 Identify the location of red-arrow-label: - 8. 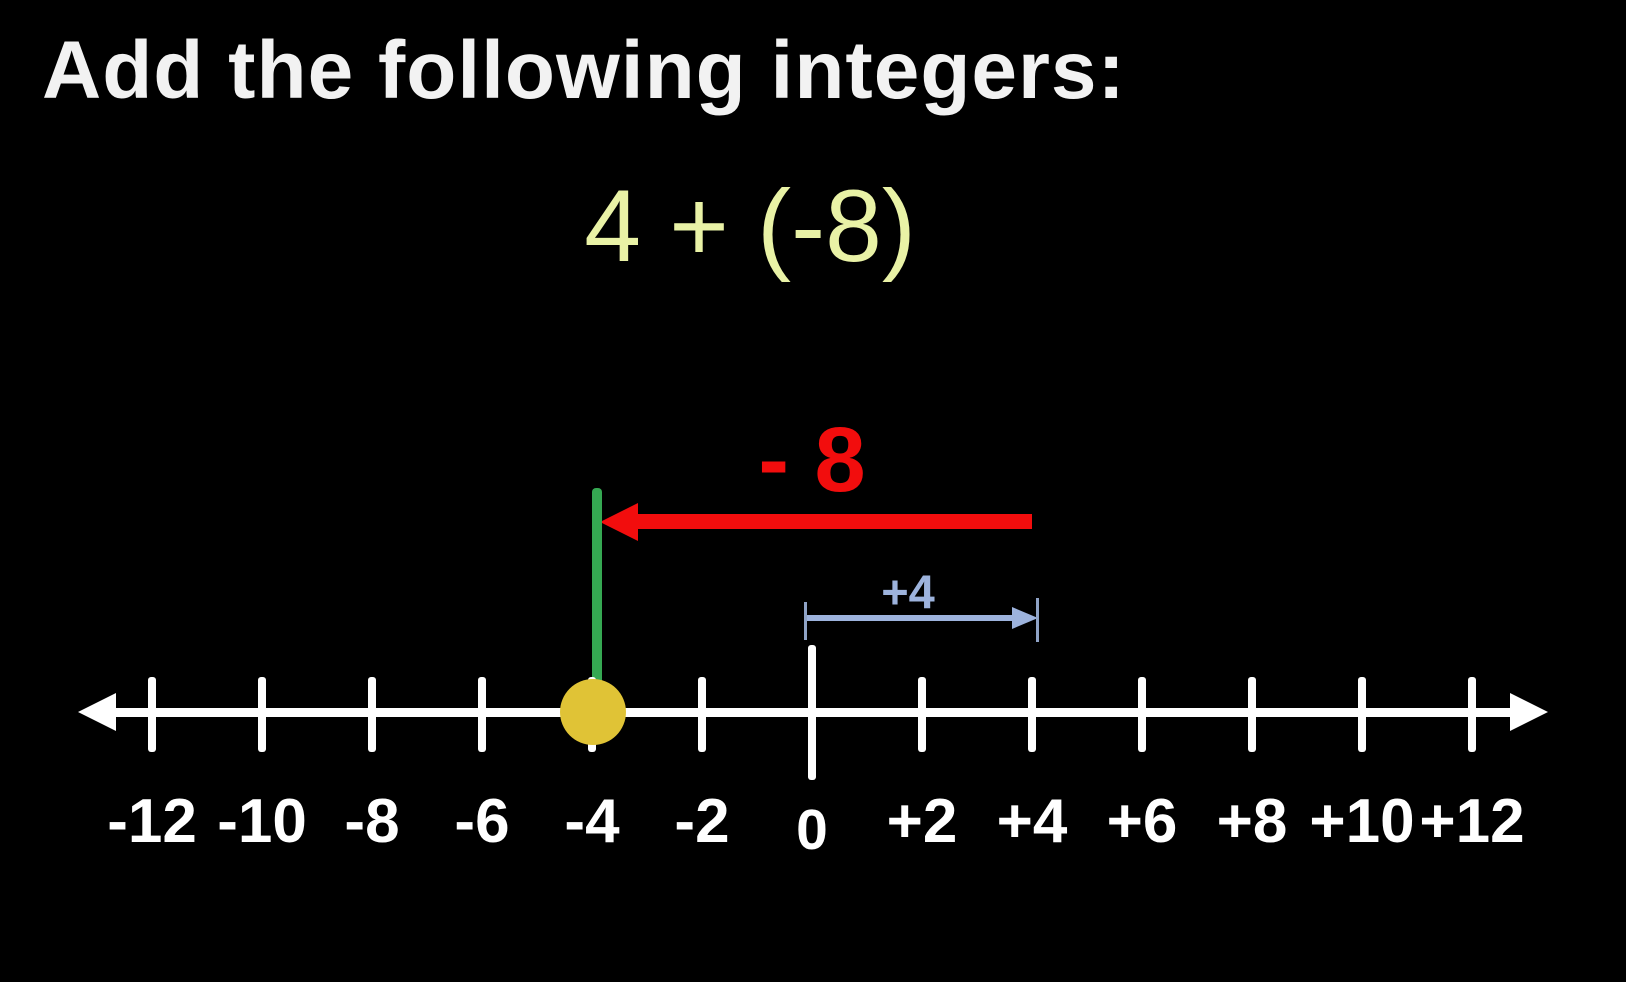
(812, 460).